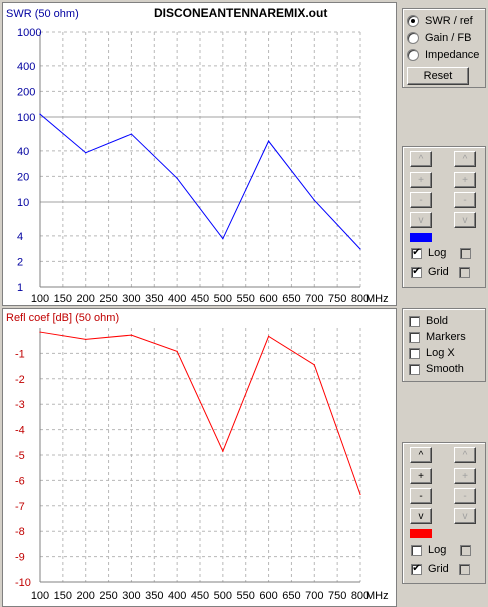  What do you see at coordinates (414, 369) in the screenshot?
I see `smooth-checkbox` at bounding box center [414, 369].